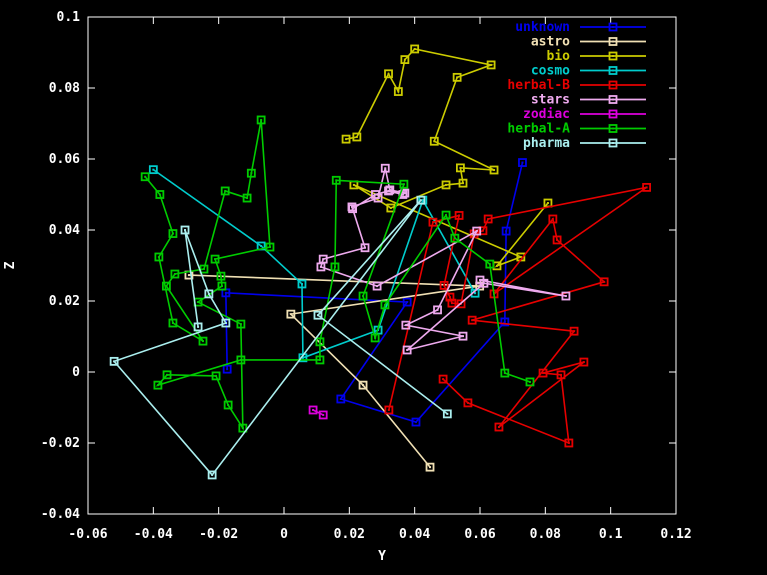 The width and height of the screenshot is (767, 575). Describe the element at coordinates (64, 301) in the screenshot. I see `y-tick-label: 0.02` at that location.